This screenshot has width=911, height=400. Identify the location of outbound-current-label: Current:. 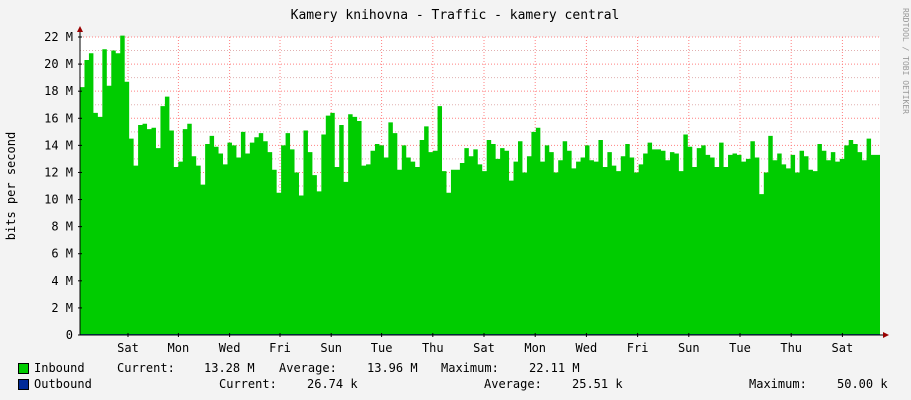
(248, 384).